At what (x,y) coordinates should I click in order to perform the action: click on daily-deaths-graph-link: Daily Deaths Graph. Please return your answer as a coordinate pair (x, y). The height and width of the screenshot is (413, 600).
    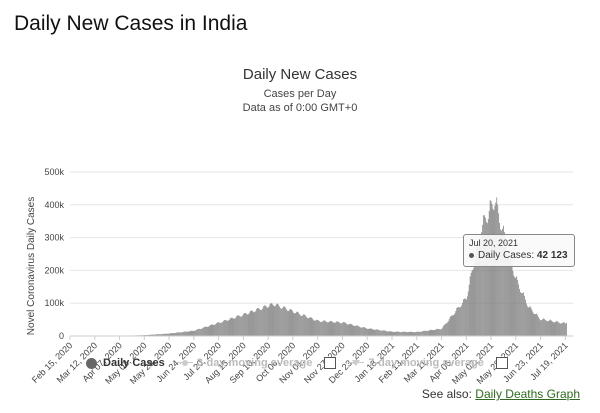
    Looking at the image, I should click on (527, 394).